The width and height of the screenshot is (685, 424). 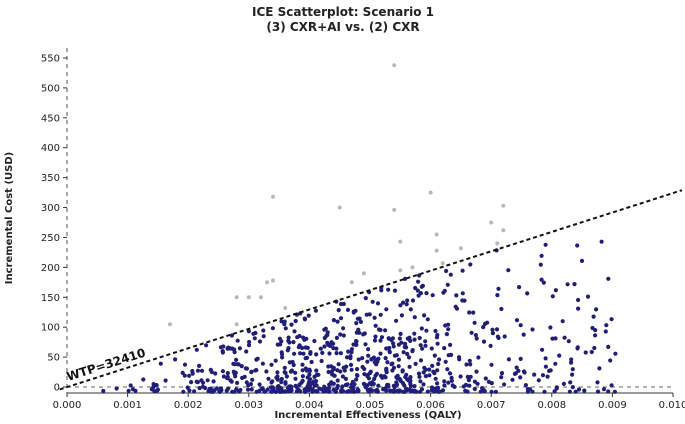 I want to click on y-tick-label: 100, so click(x=50, y=328).